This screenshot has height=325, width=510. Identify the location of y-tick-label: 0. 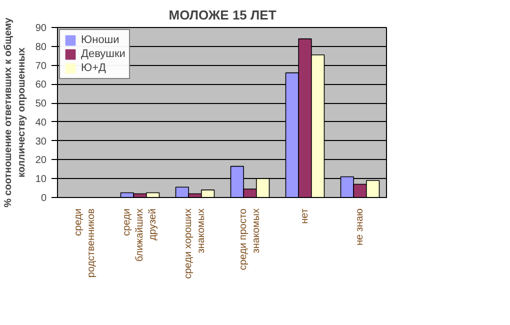
(43, 198).